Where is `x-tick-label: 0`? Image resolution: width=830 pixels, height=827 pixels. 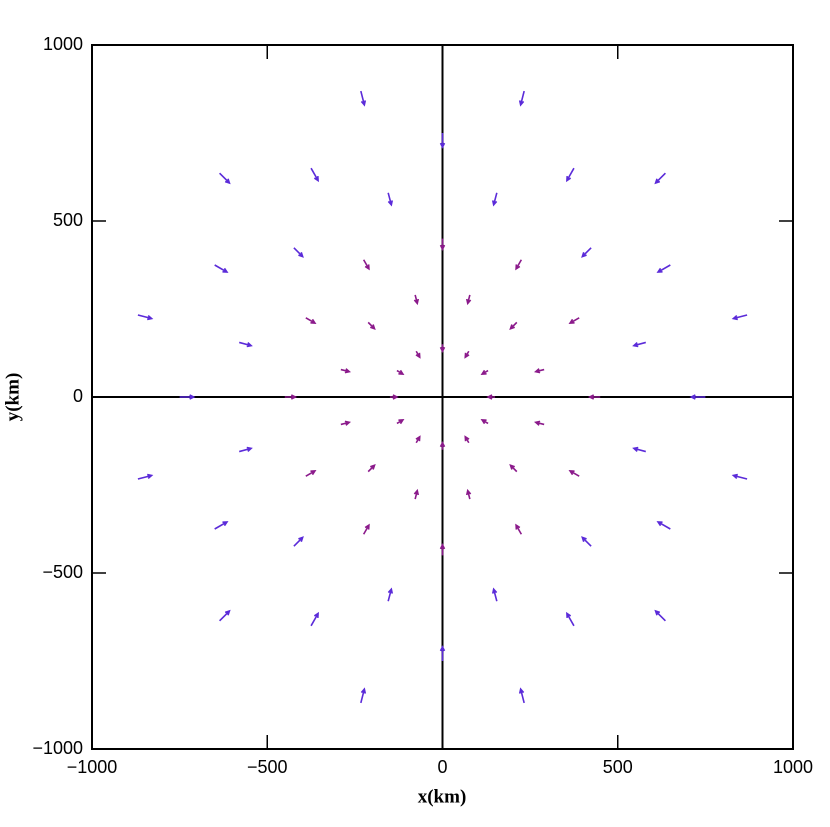
x-tick-label: 0 is located at coordinates (442, 767).